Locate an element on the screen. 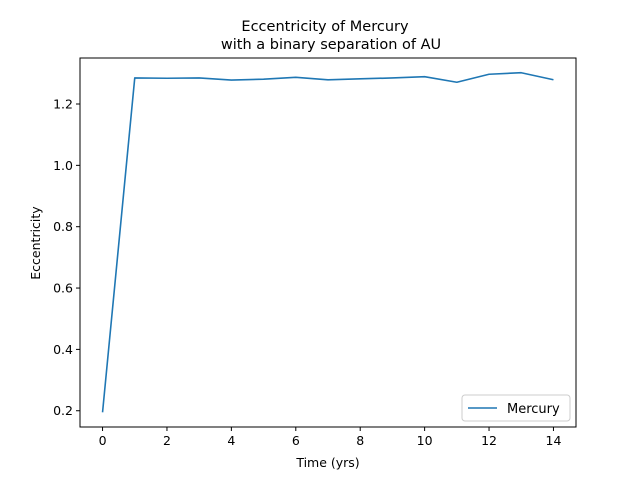  x-tick-label: 10 is located at coordinates (425, 440).